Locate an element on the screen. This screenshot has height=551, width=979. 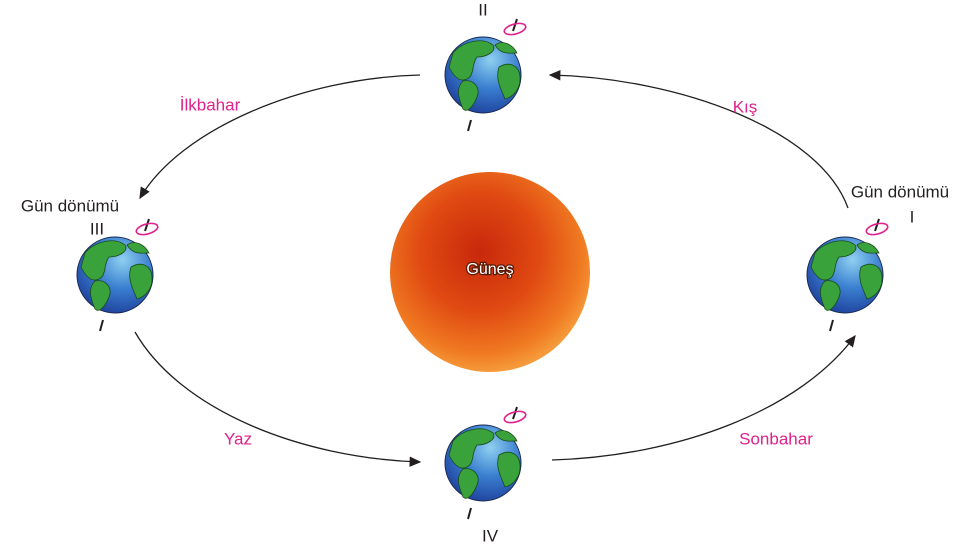
earth-numeral: IV is located at coordinates (490, 535).